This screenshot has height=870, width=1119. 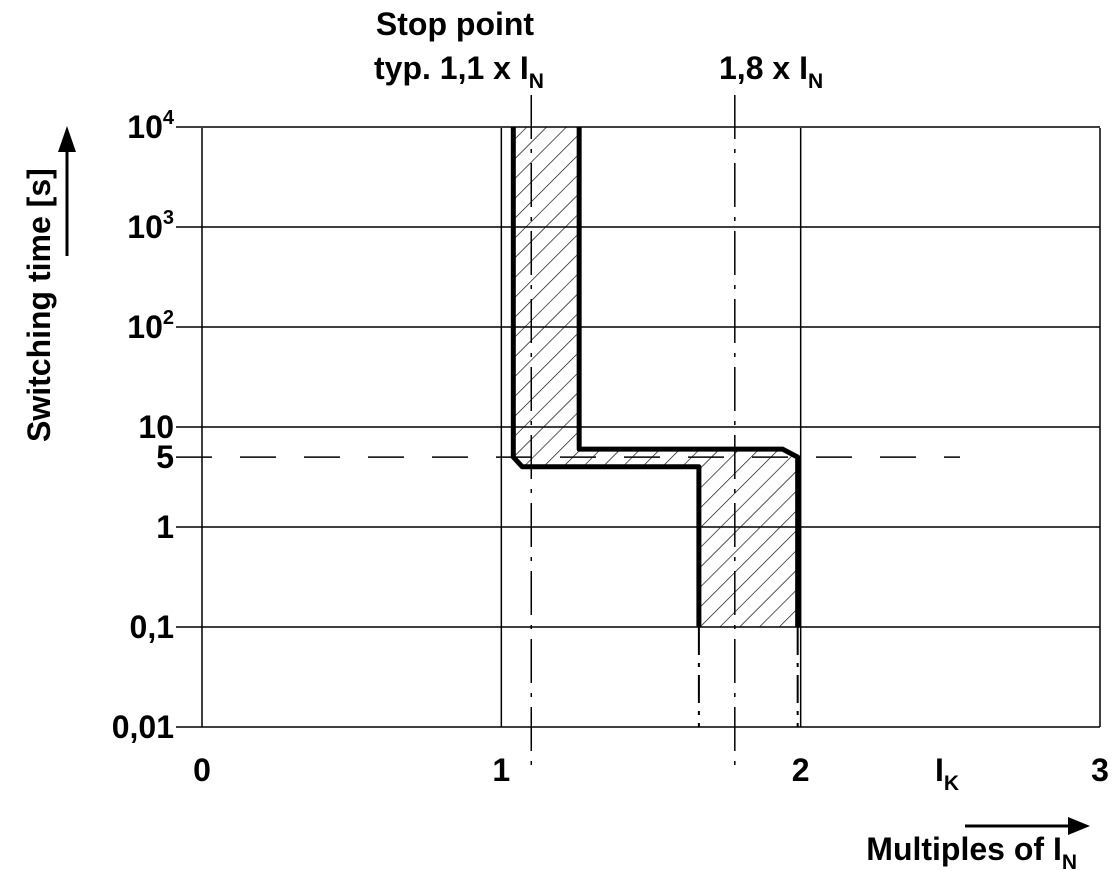 What do you see at coordinates (150, 326) in the screenshot?
I see `y-tick-label: 10²` at bounding box center [150, 326].